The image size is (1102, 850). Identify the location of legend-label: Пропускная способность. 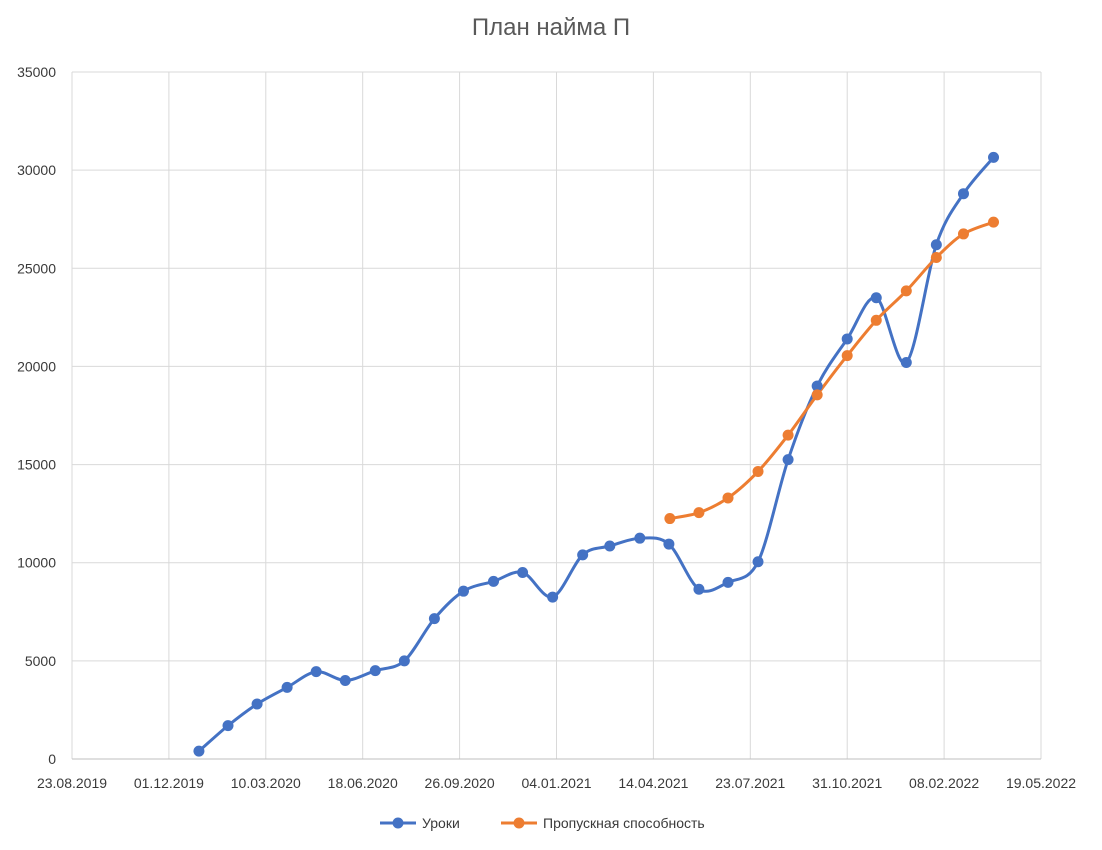
(624, 823).